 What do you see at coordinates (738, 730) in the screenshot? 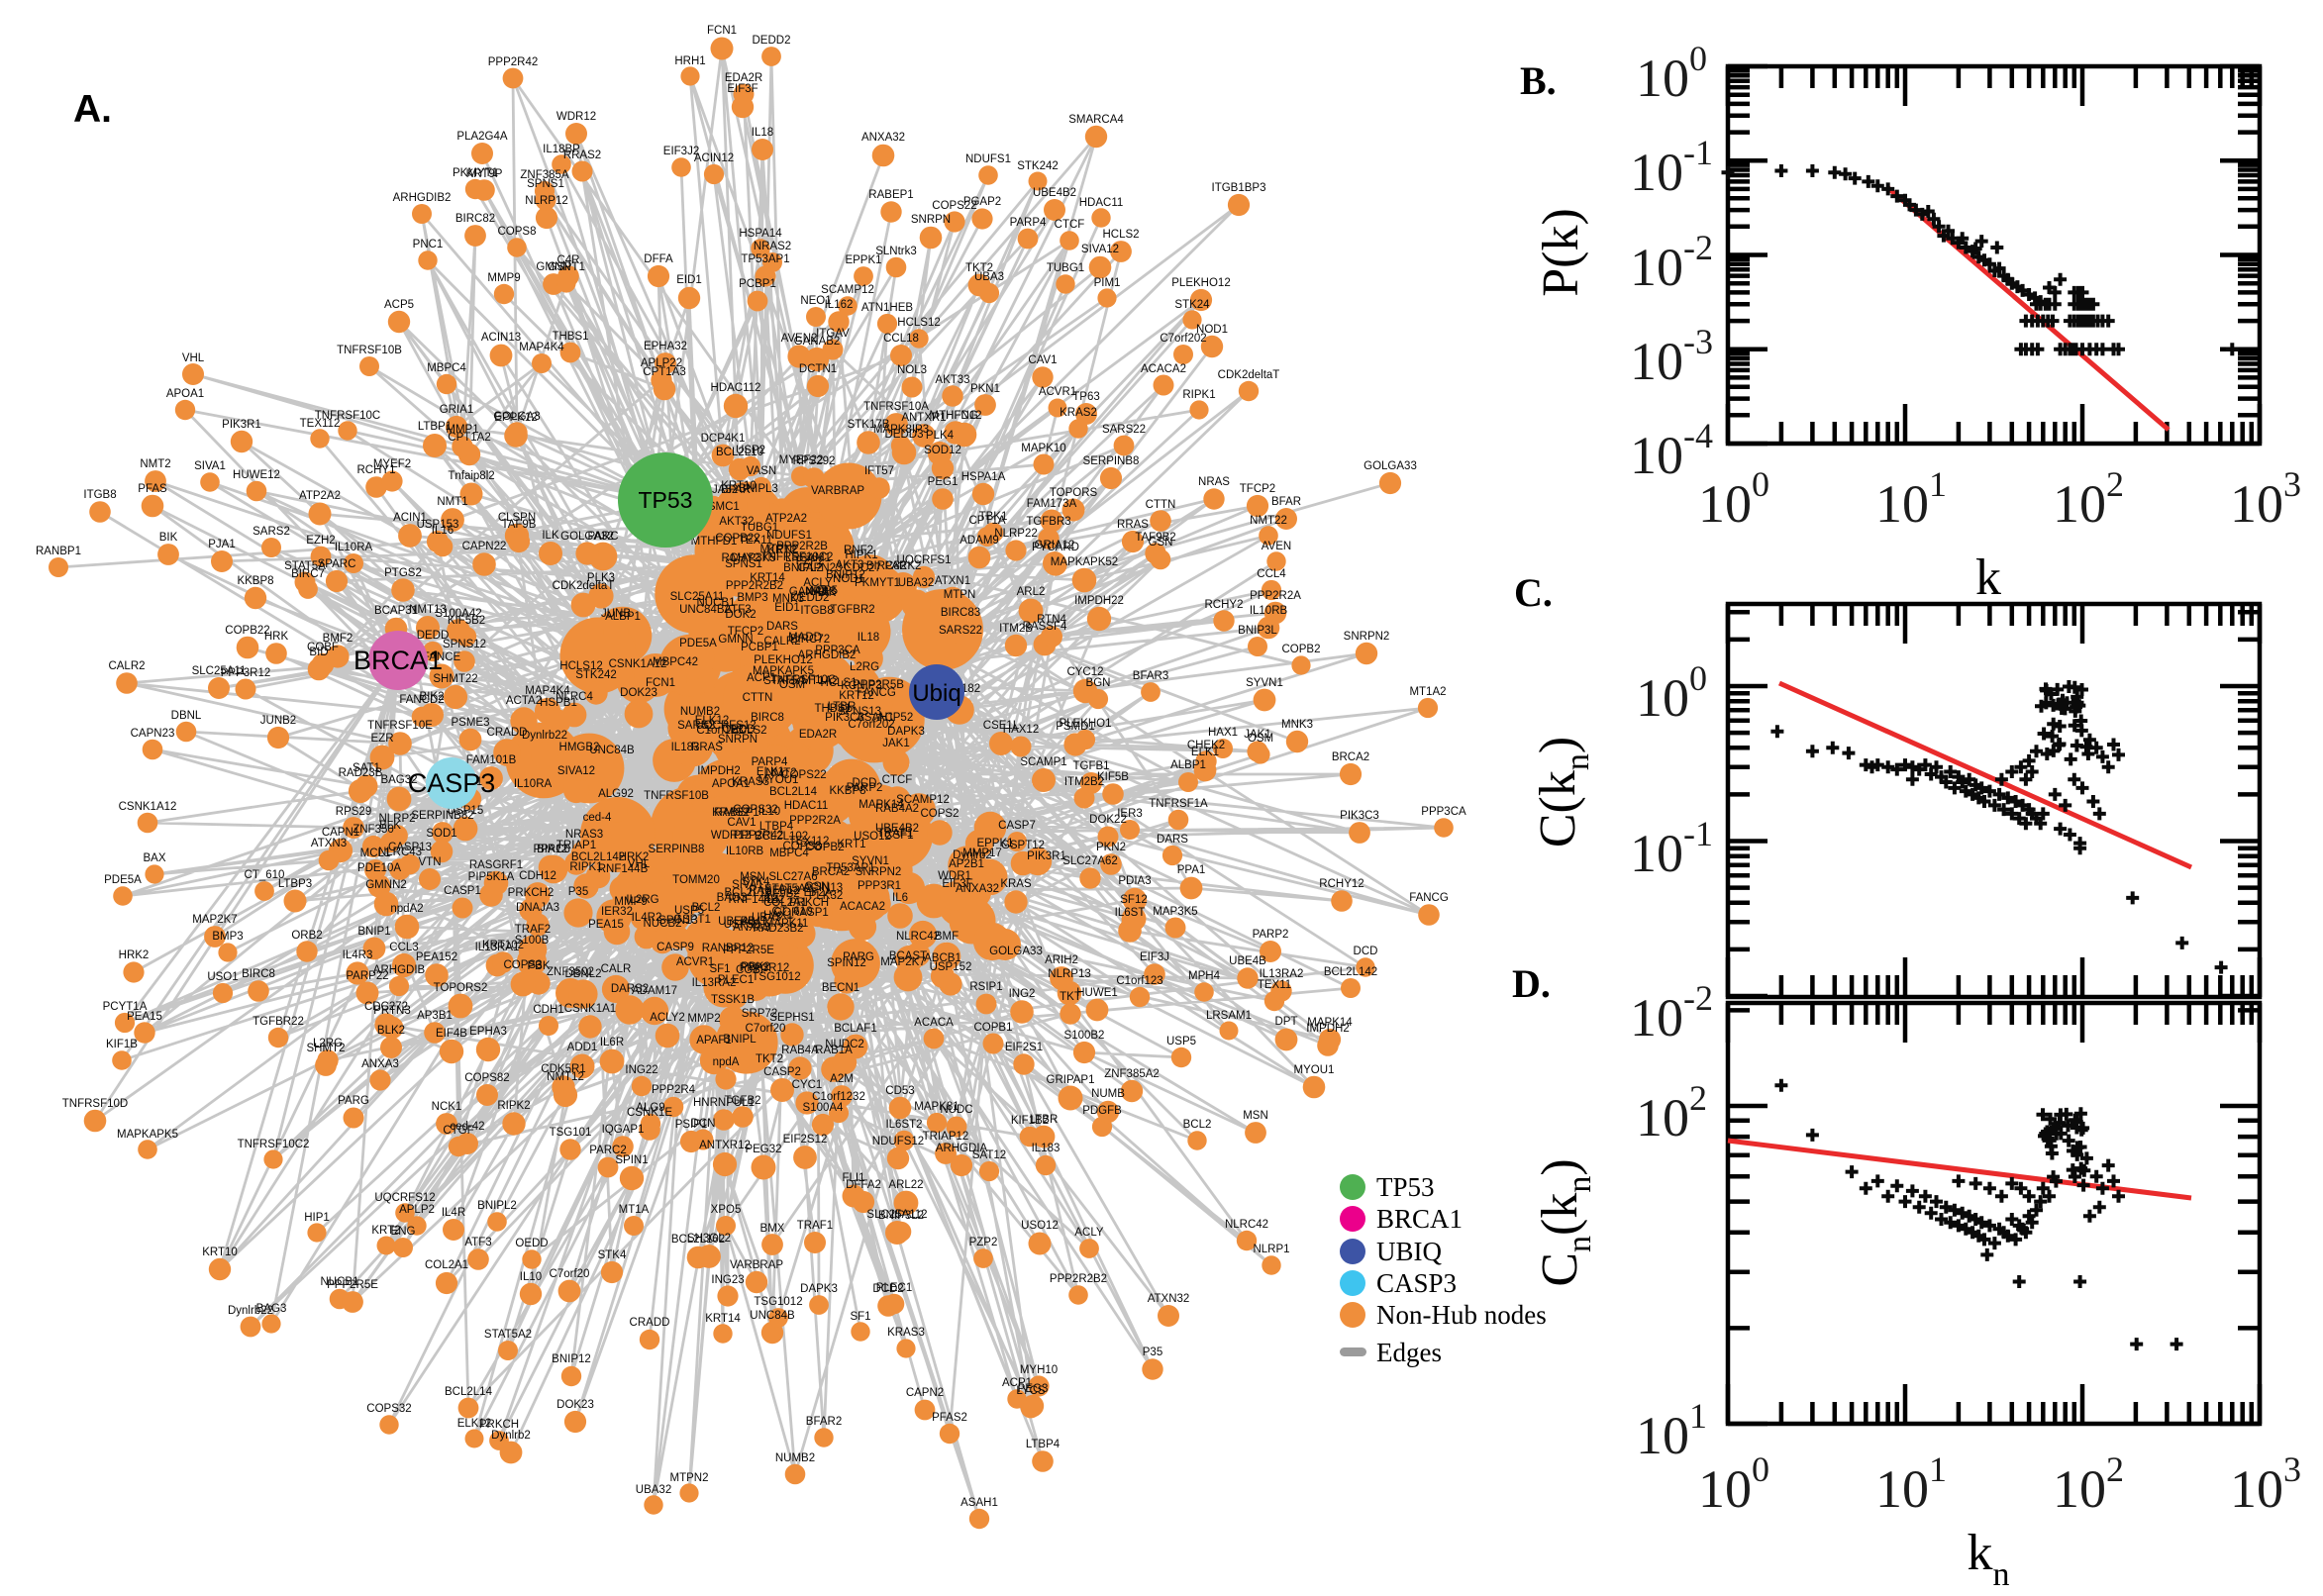
I see `svg-text: OEDD` at bounding box center [738, 730].